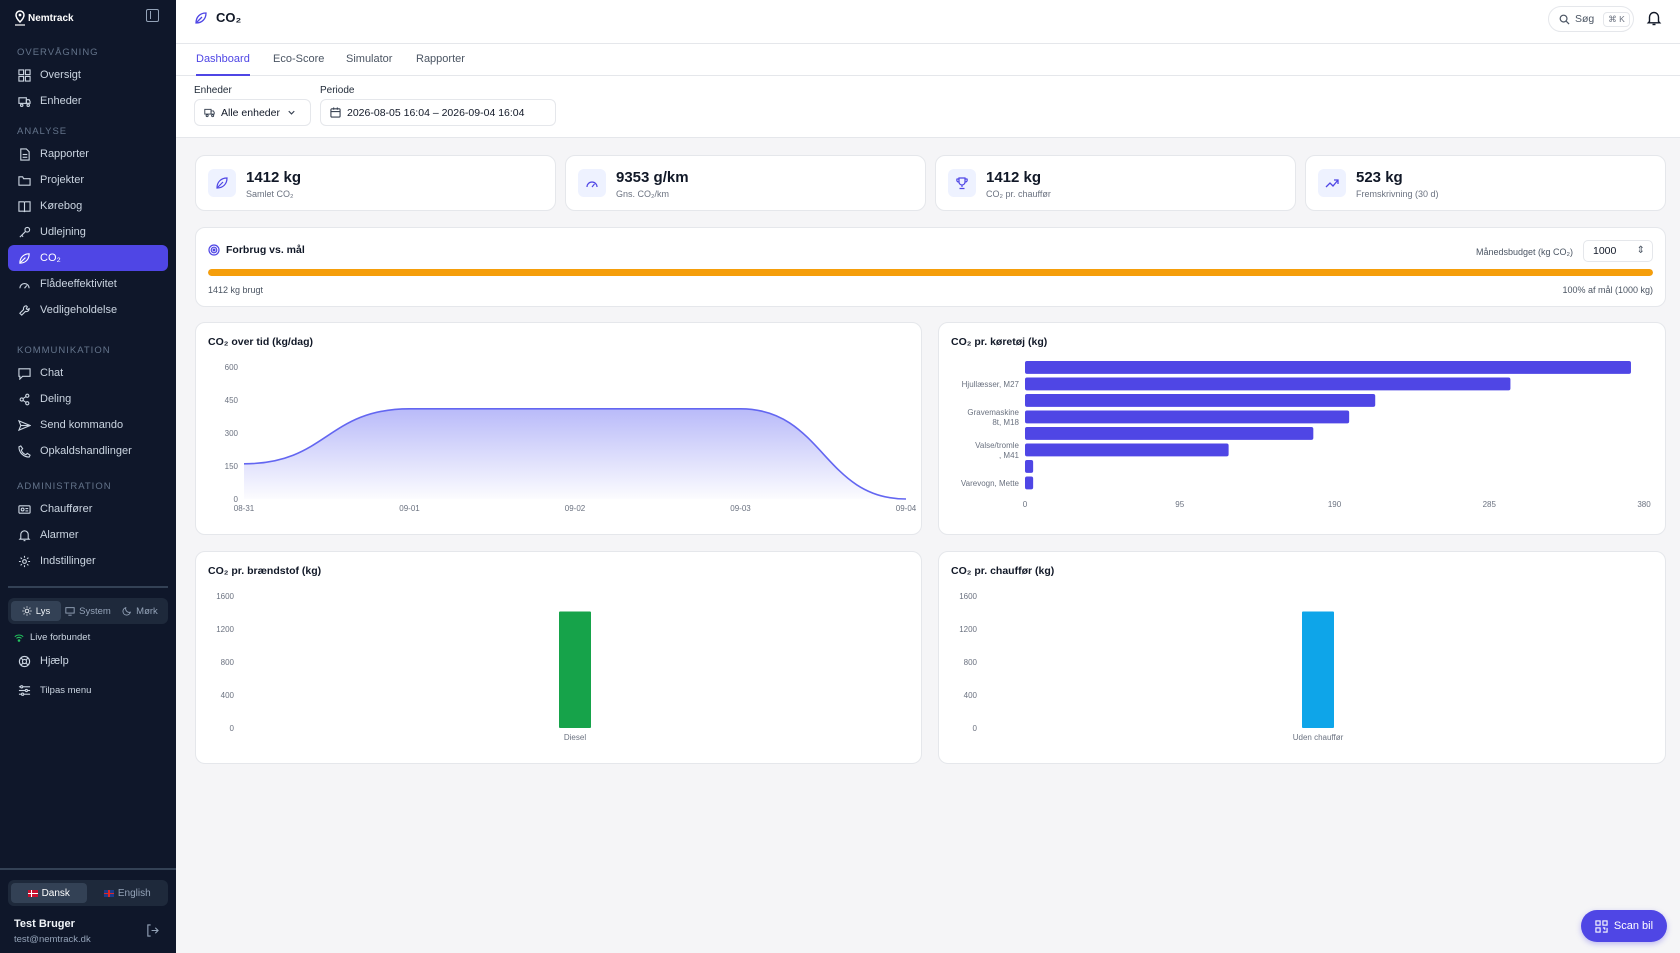 The image size is (1680, 953). What do you see at coordinates (64, 350) in the screenshot?
I see `section-title-kommunikation: KOMMUNIKATION` at bounding box center [64, 350].